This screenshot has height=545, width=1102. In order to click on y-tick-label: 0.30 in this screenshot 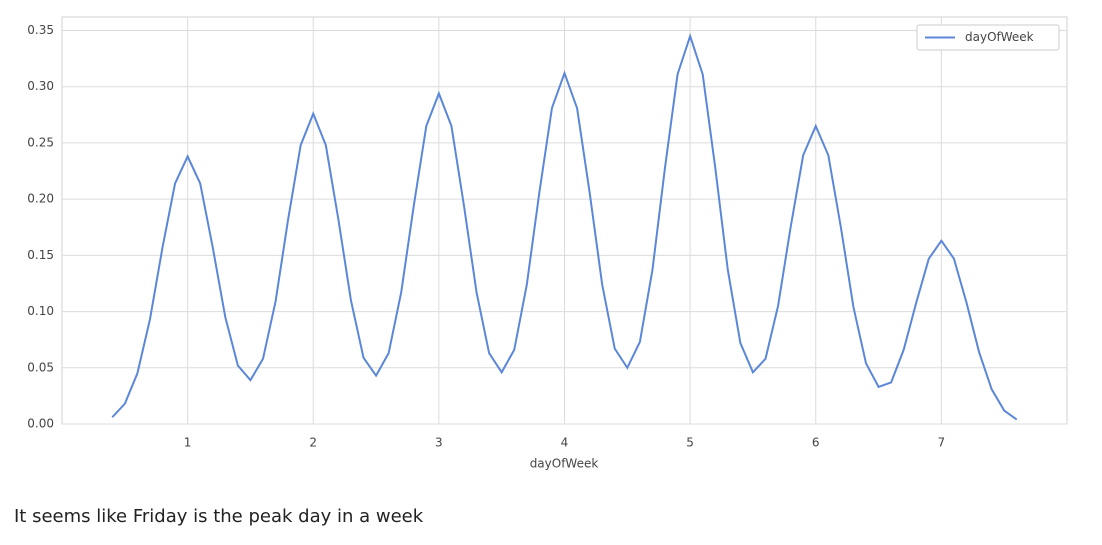, I will do `click(40, 86)`.